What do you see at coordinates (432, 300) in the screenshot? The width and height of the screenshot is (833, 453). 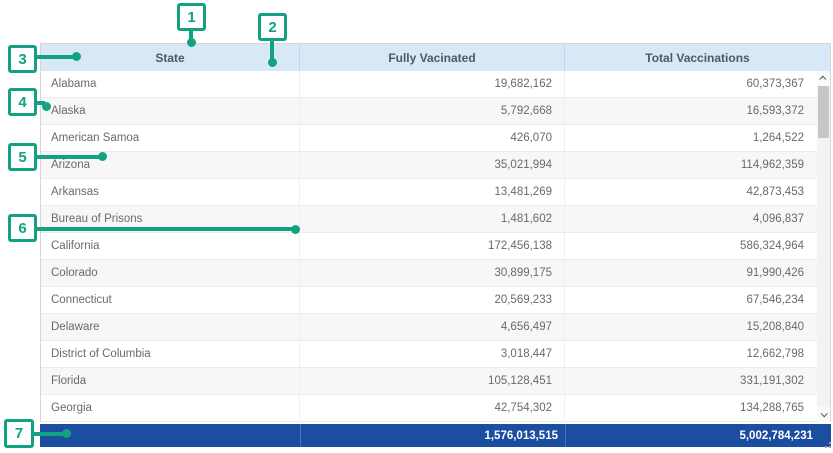 I see `cell-fully: 20,569,233` at bounding box center [432, 300].